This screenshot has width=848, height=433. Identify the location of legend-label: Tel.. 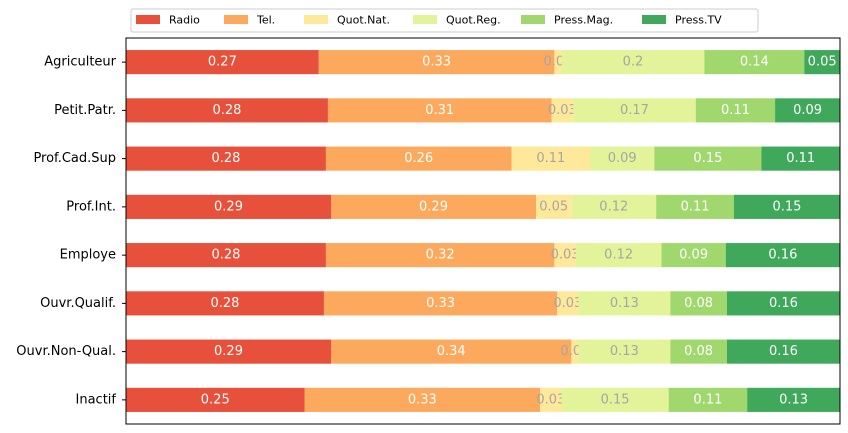
(265, 20).